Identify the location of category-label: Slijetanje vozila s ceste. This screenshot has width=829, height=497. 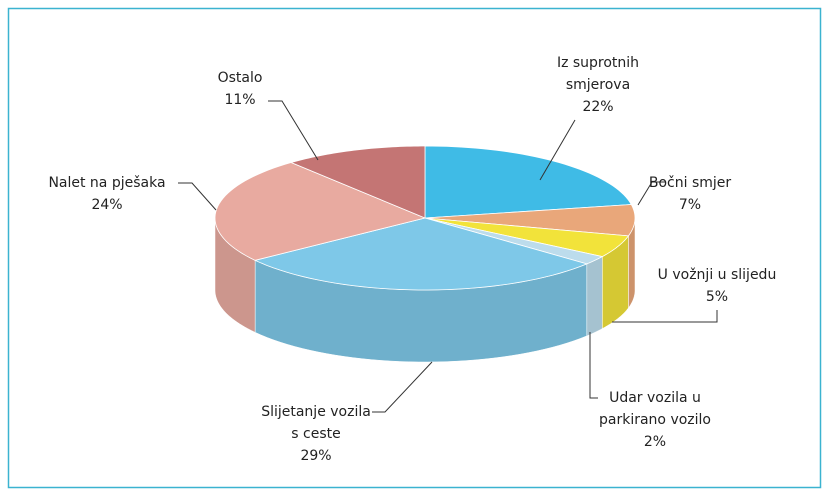
(316, 423).